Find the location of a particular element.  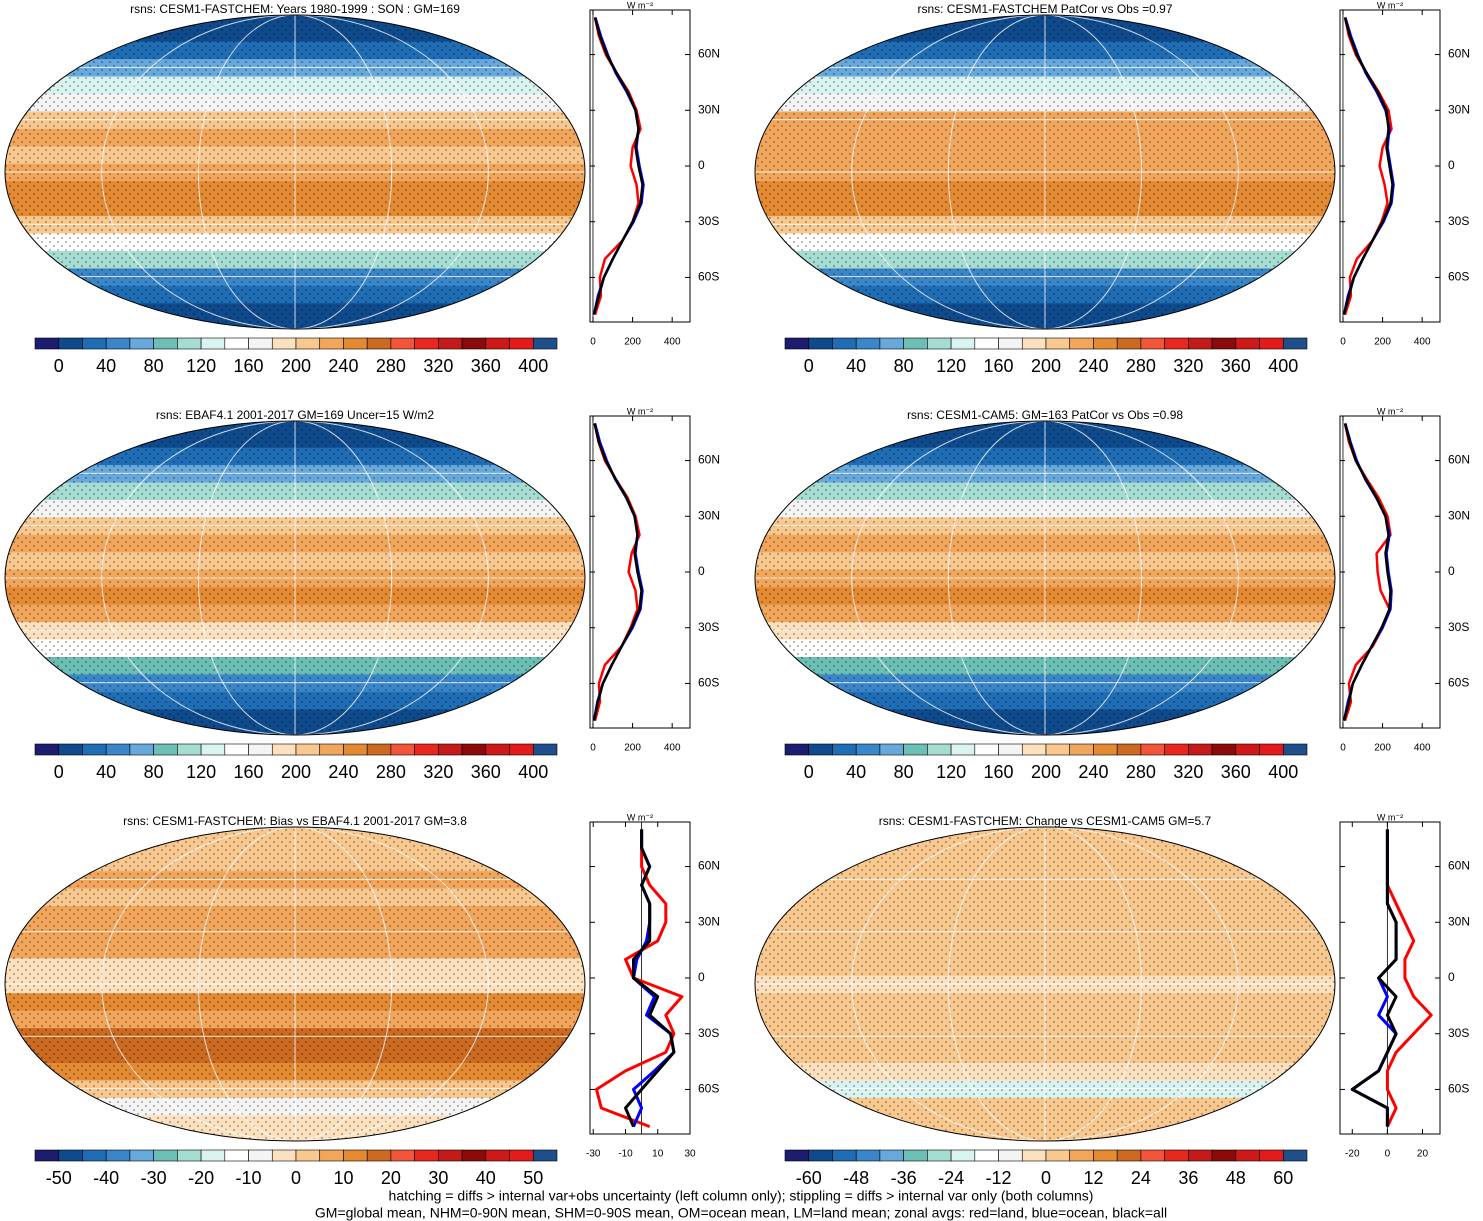

profile-x-label: W m⁻² is located at coordinates (1390, 411).